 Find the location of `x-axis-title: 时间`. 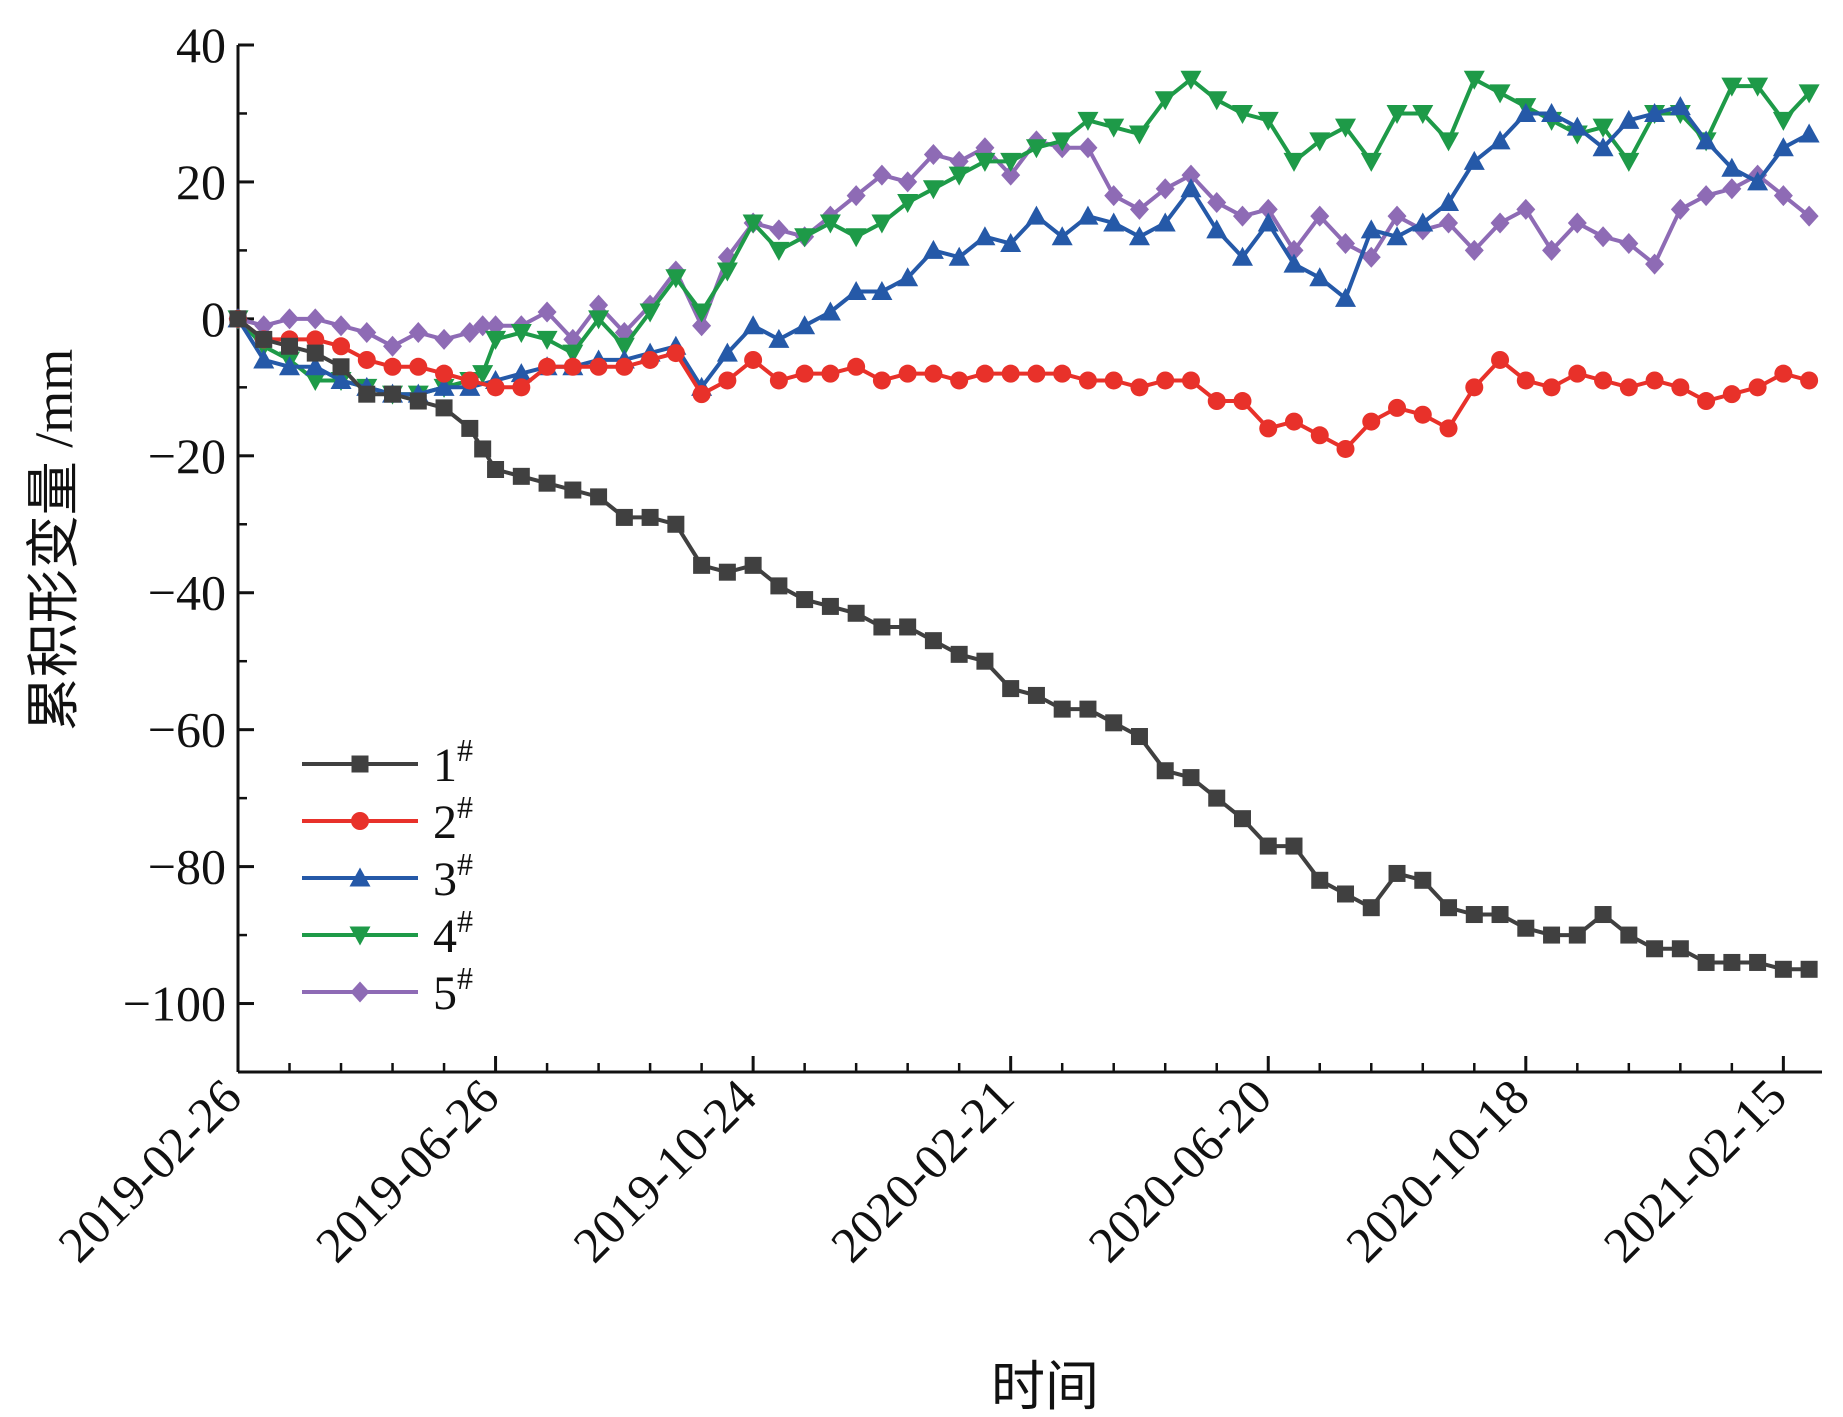

x-axis-title: 时间 is located at coordinates (1045, 1387).